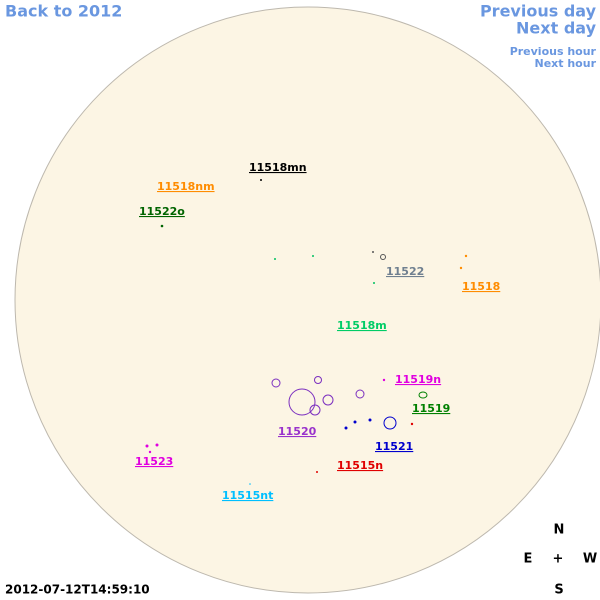 The image size is (600, 600). What do you see at coordinates (362, 325) in the screenshot?
I see `region-label: 11518m` at bounding box center [362, 325].